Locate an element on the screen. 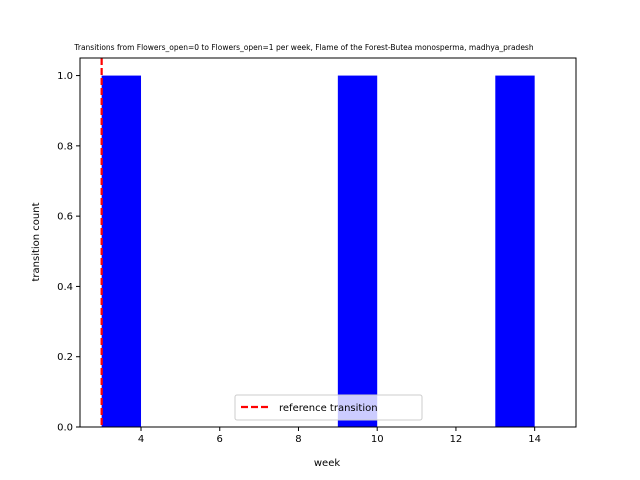 This screenshot has height=480, width=640. y-axis-label: transition count is located at coordinates (36, 241).